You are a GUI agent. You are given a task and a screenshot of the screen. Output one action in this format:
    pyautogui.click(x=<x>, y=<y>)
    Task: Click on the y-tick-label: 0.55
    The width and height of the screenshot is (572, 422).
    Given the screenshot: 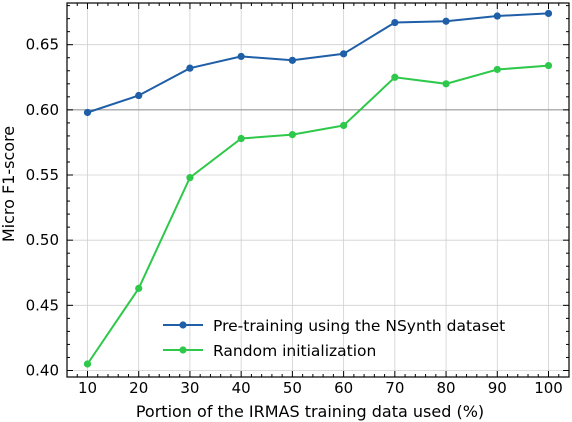 What is the action you would take?
    pyautogui.click(x=42, y=175)
    